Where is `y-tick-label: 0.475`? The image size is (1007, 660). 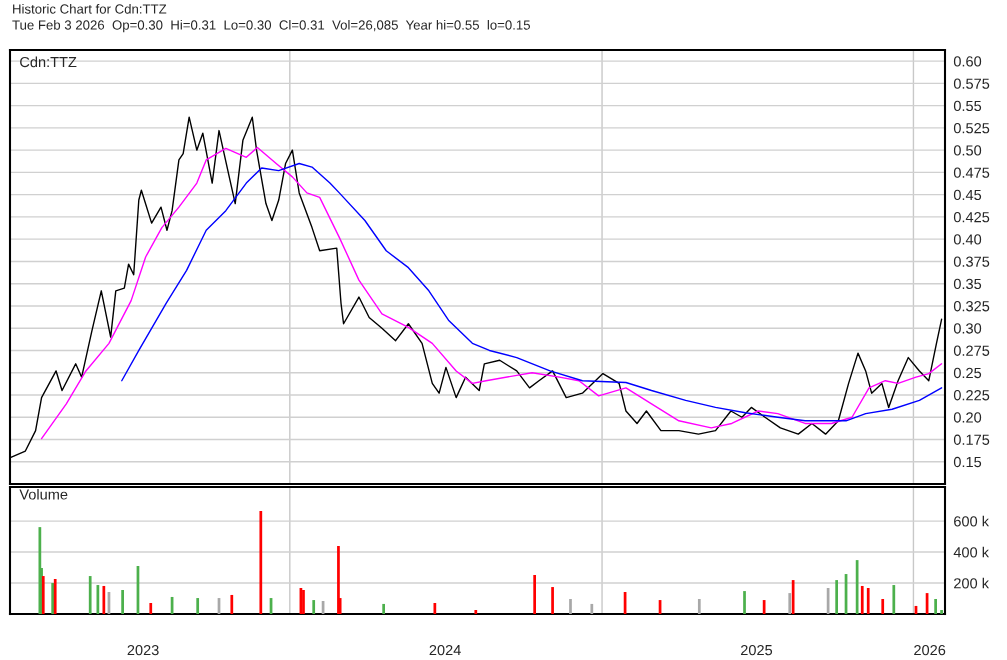
y-tick-label: 0.475 is located at coordinates (971, 172).